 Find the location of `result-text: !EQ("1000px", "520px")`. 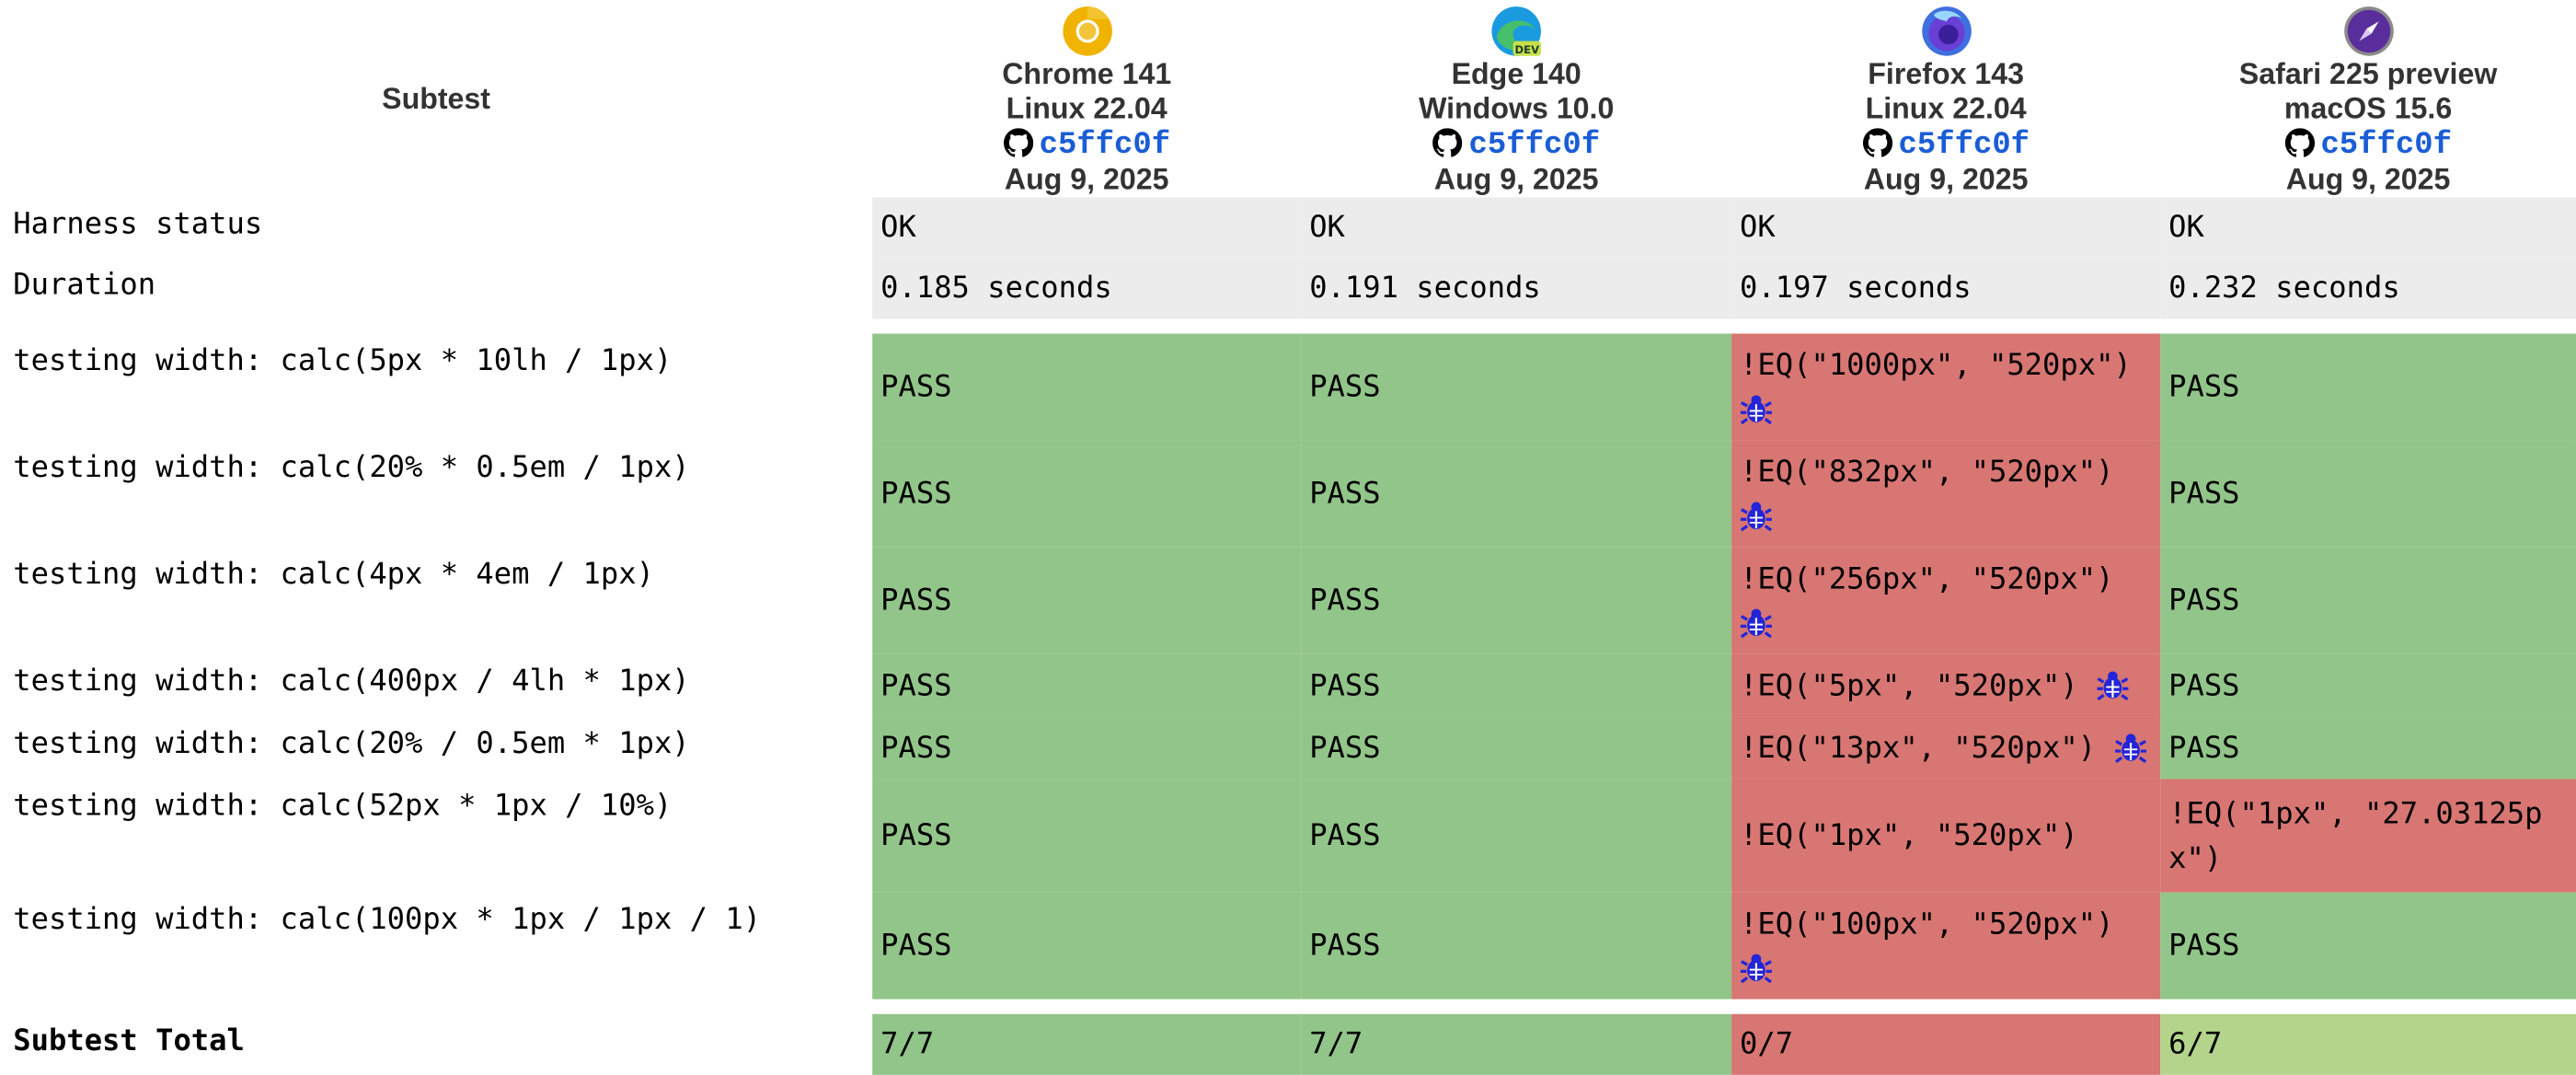

result-text: !EQ("1000px", "520px") is located at coordinates (1936, 365).